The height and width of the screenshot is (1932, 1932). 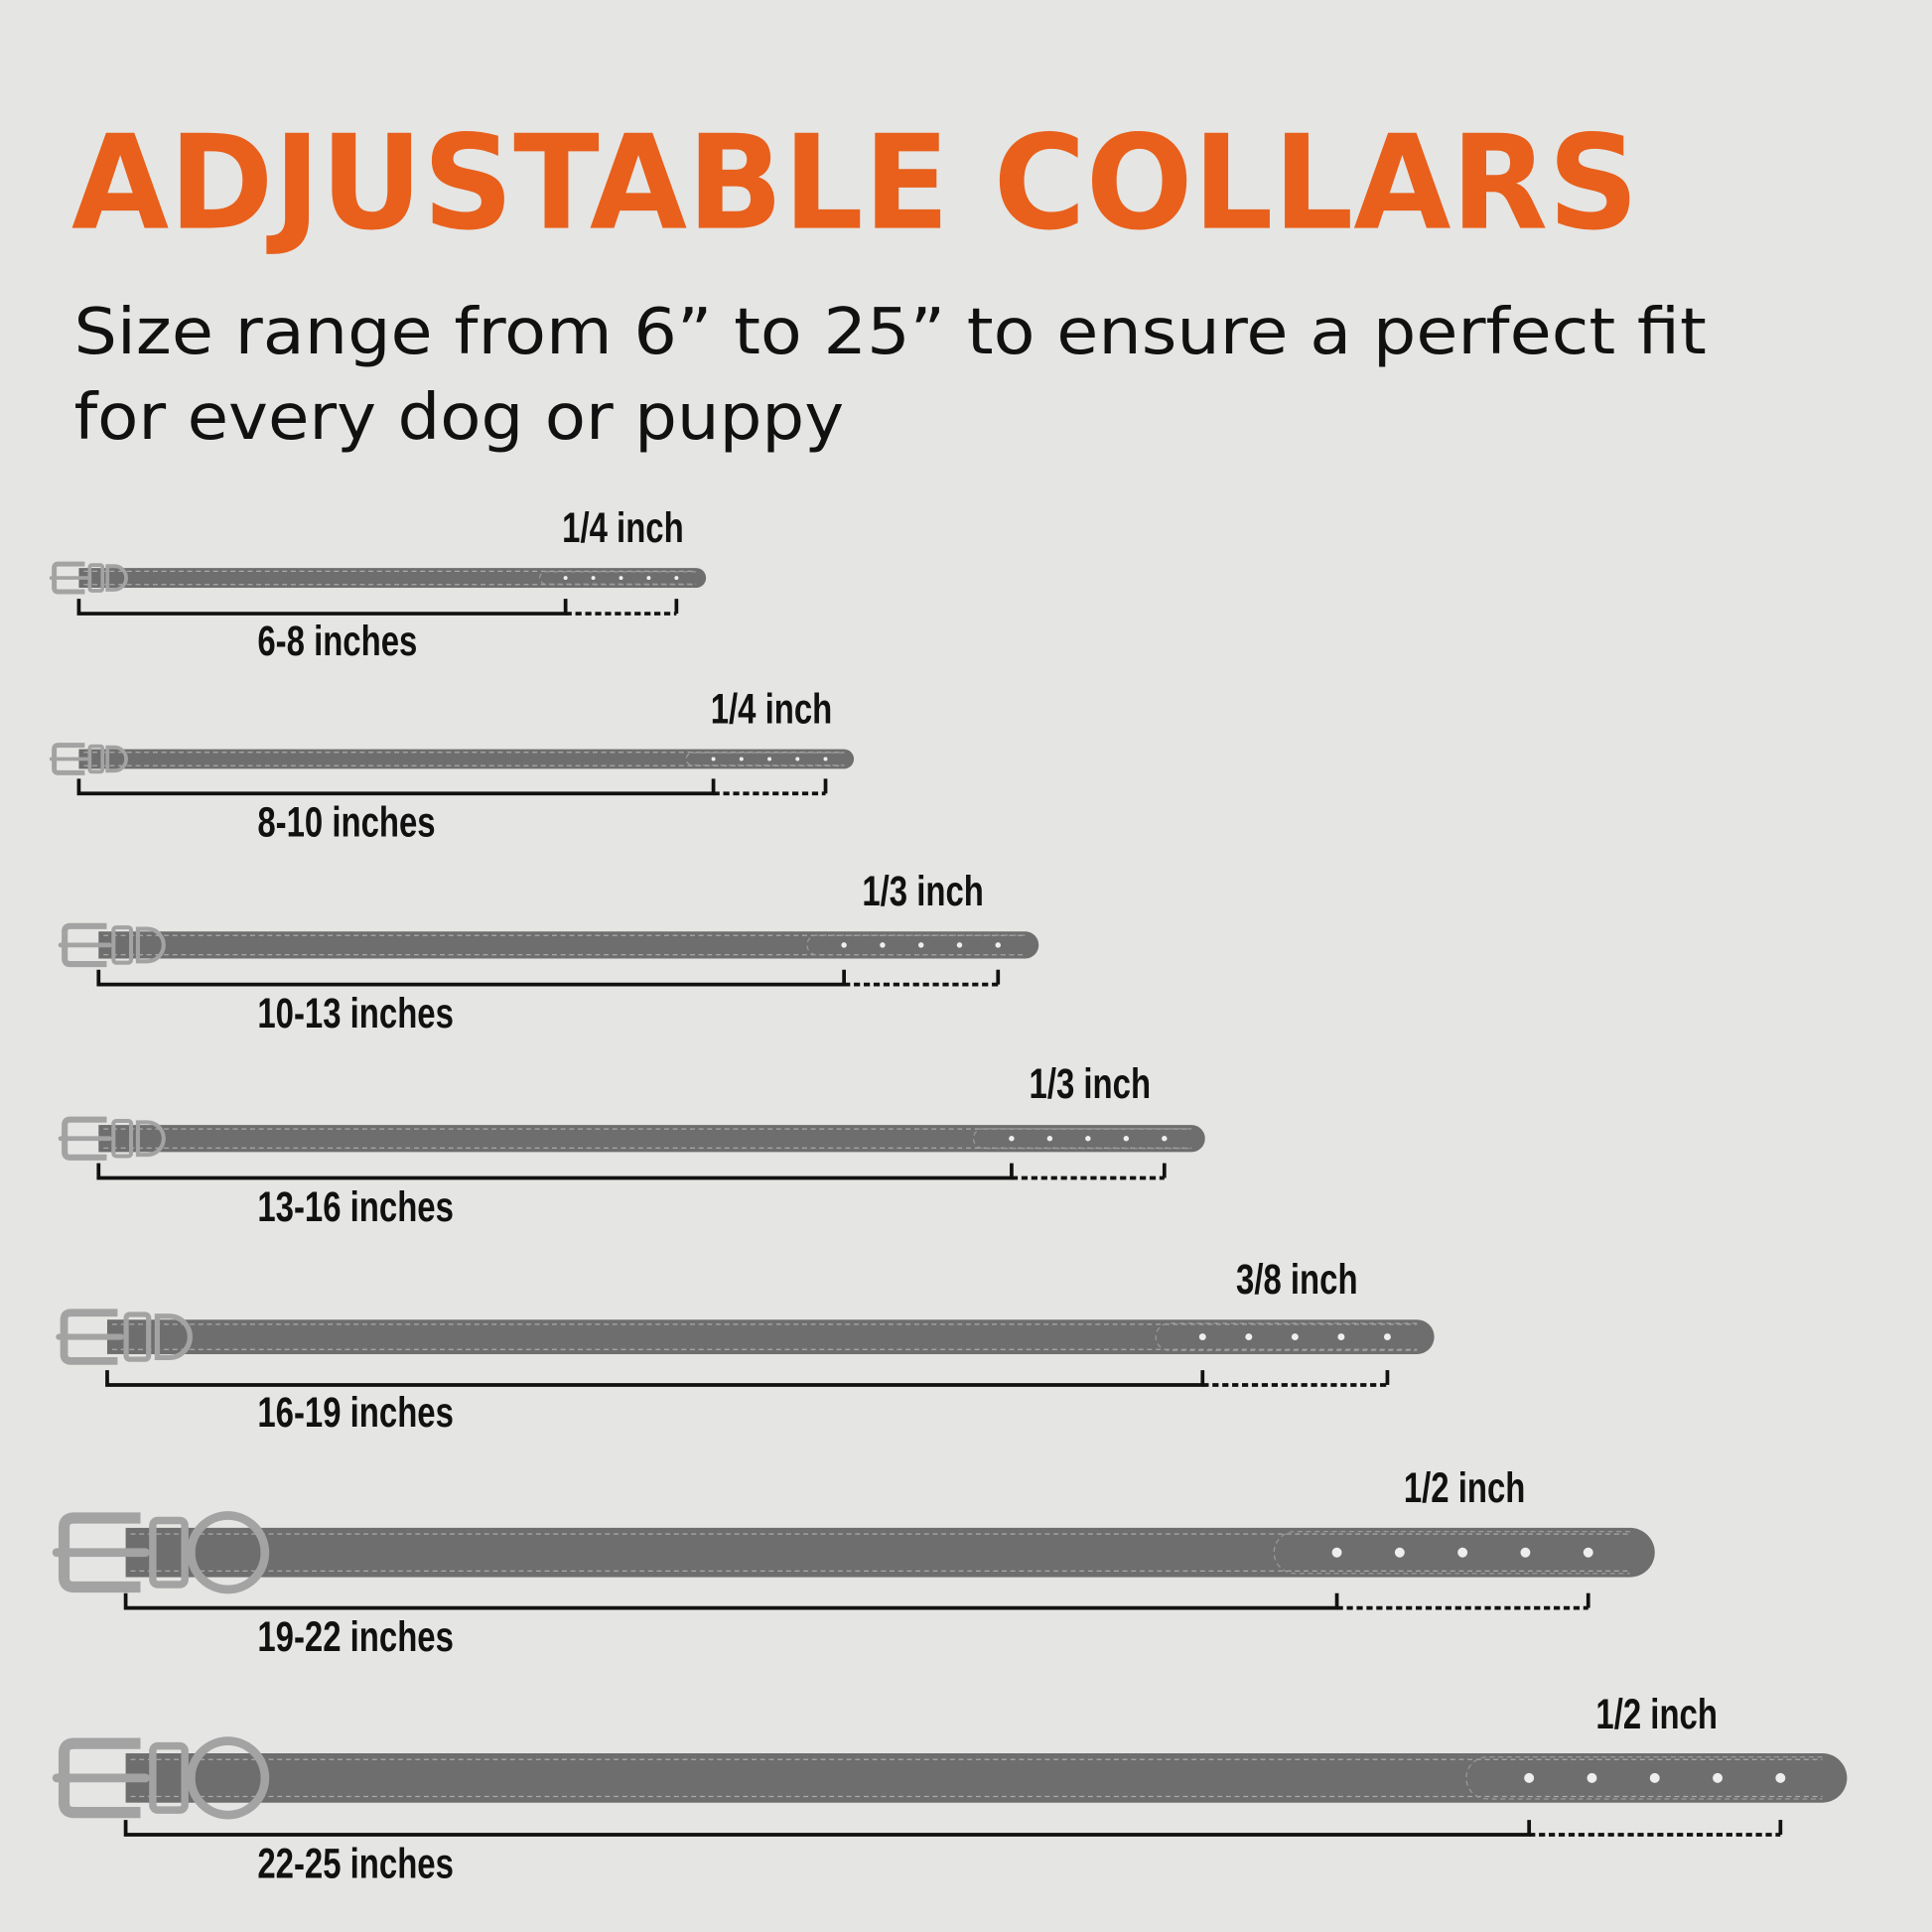 I want to click on collar-7: 1/2 inch 22-25 inches, so click(x=950, y=1790).